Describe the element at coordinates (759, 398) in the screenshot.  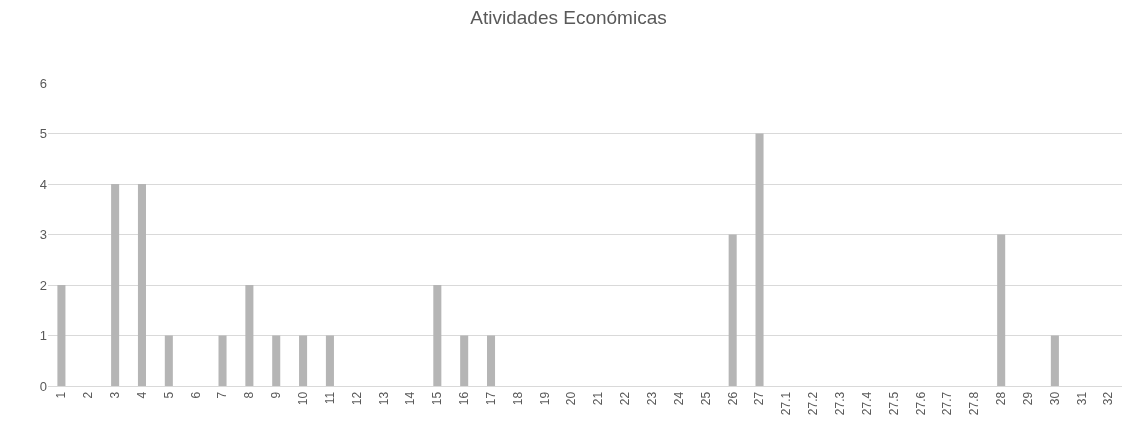
I see `x-tick-label: 27` at that location.